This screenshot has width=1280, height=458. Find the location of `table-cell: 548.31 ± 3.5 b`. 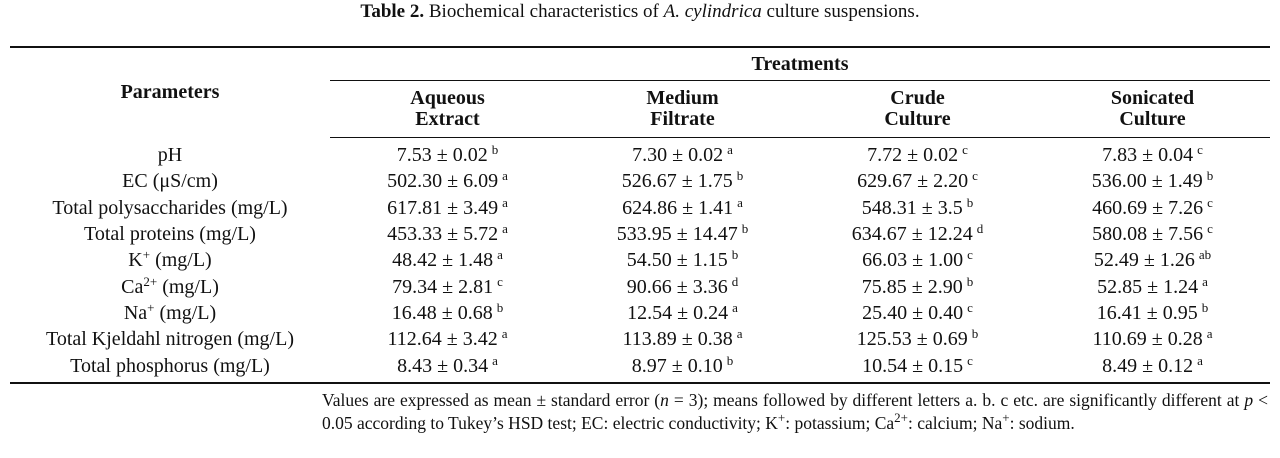

table-cell: 548.31 ± 3.5 b is located at coordinates (917, 208).